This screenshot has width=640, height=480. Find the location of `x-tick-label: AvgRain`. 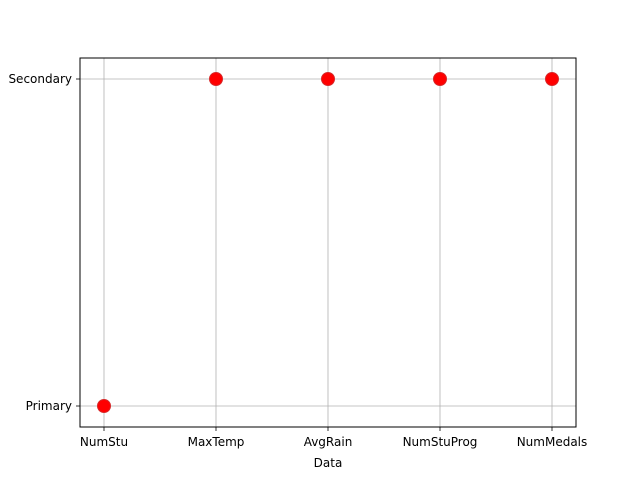

x-tick-label: AvgRain is located at coordinates (328, 442).